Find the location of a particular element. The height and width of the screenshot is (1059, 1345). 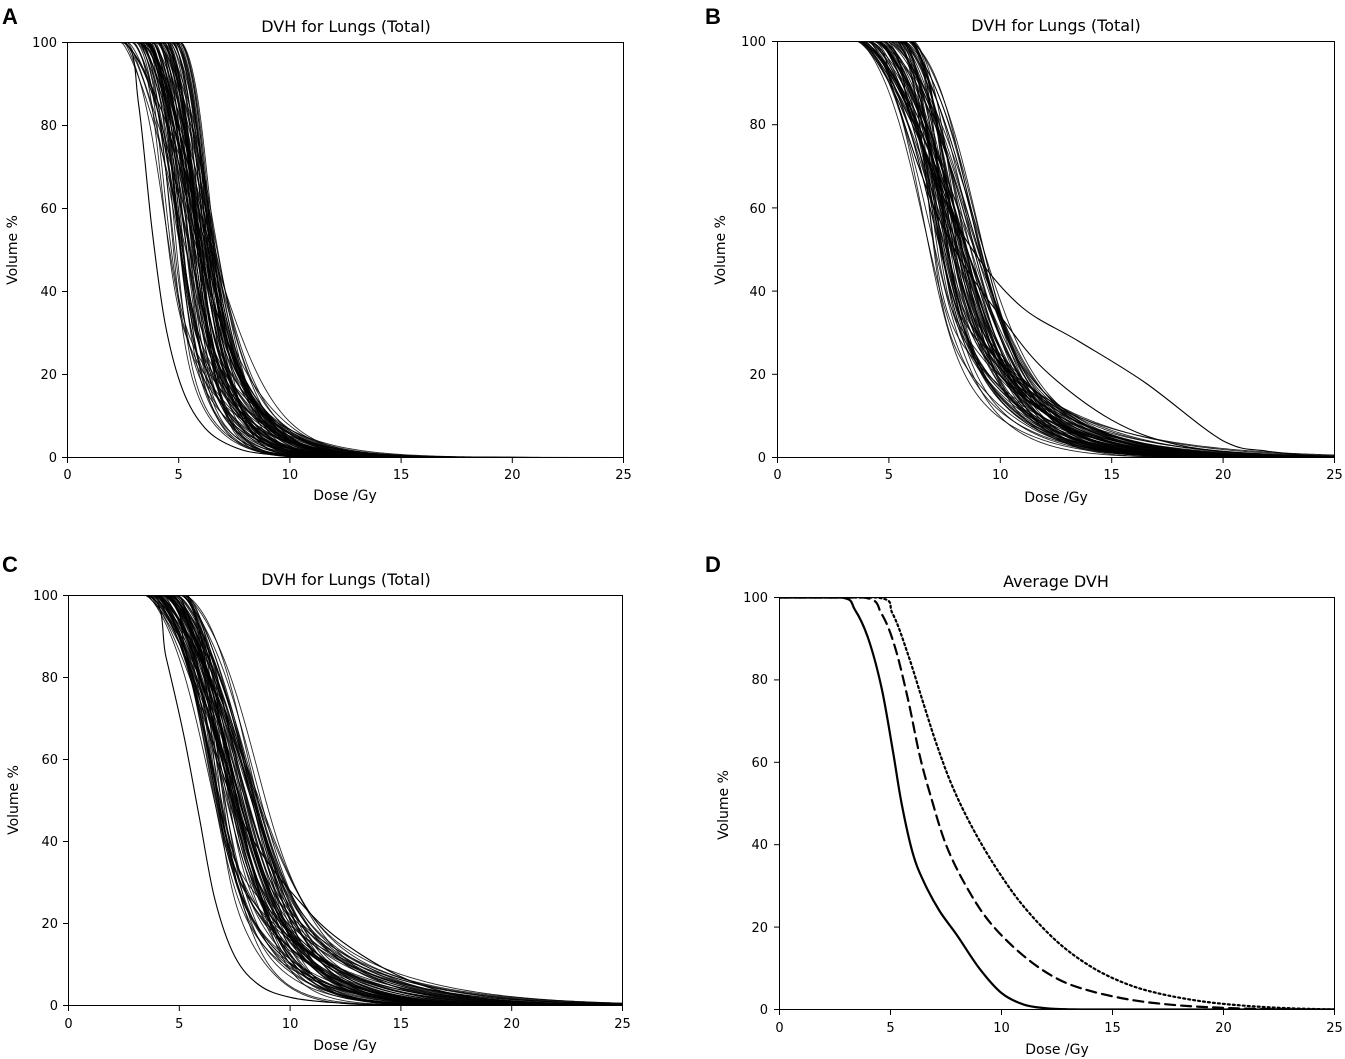

x-tick-label: 25 is located at coordinates (623, 475).